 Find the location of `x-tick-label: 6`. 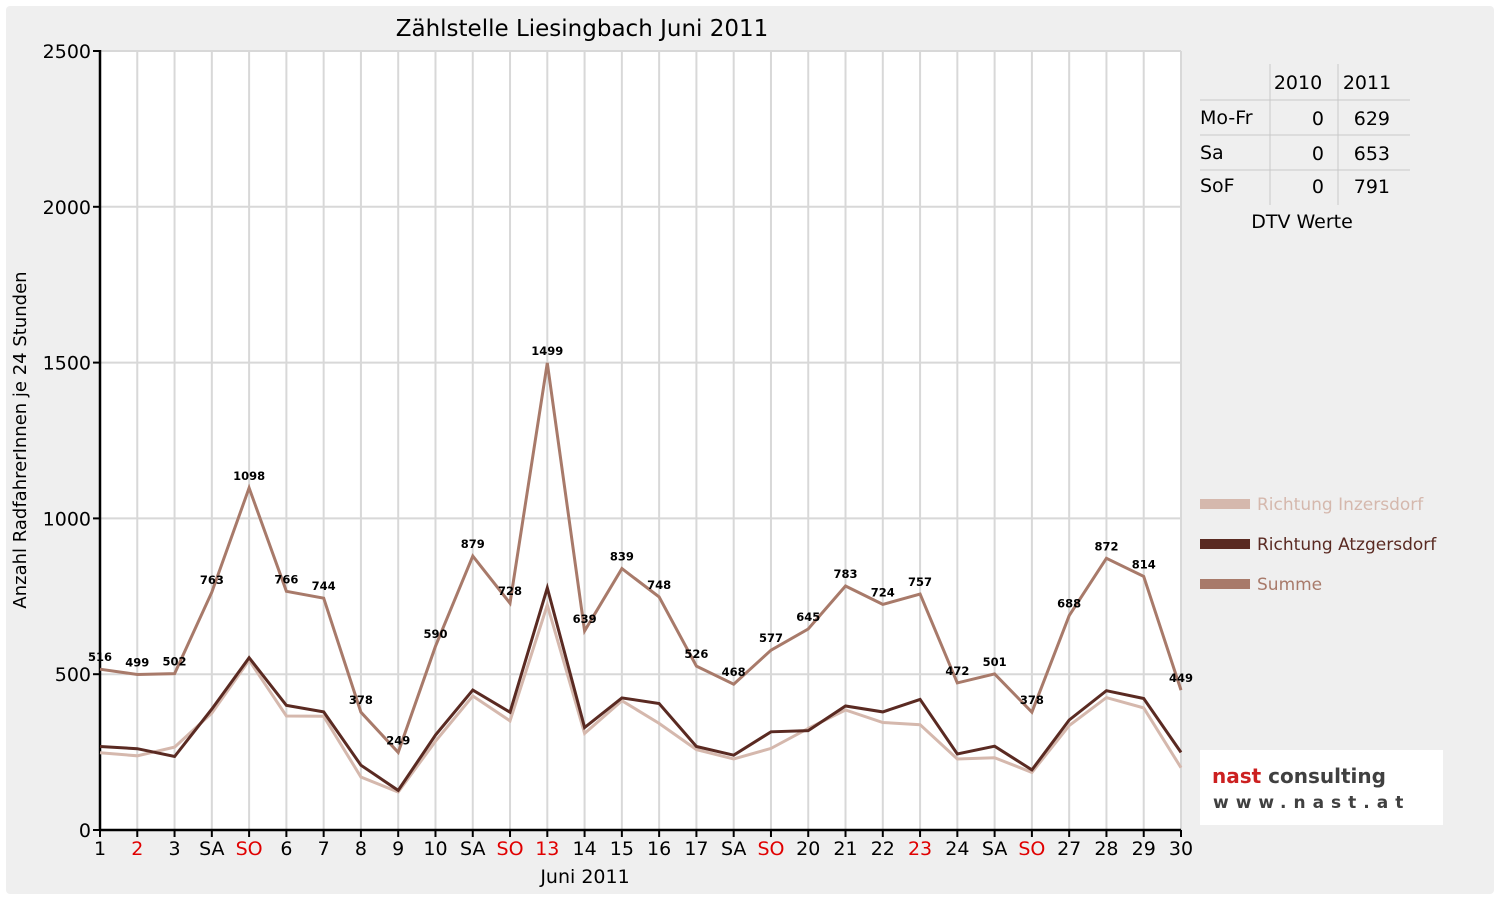

x-tick-label: 6 is located at coordinates (286, 849).